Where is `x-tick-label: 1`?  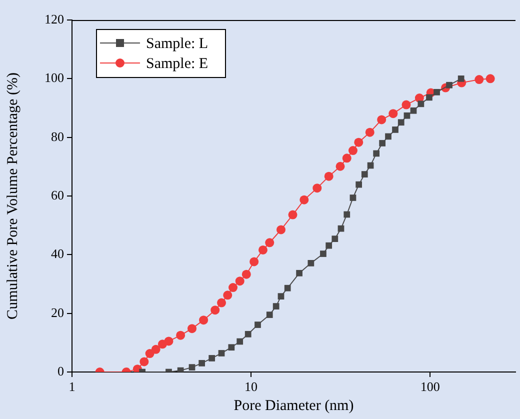
x-tick-label: 1 is located at coordinates (72, 386).